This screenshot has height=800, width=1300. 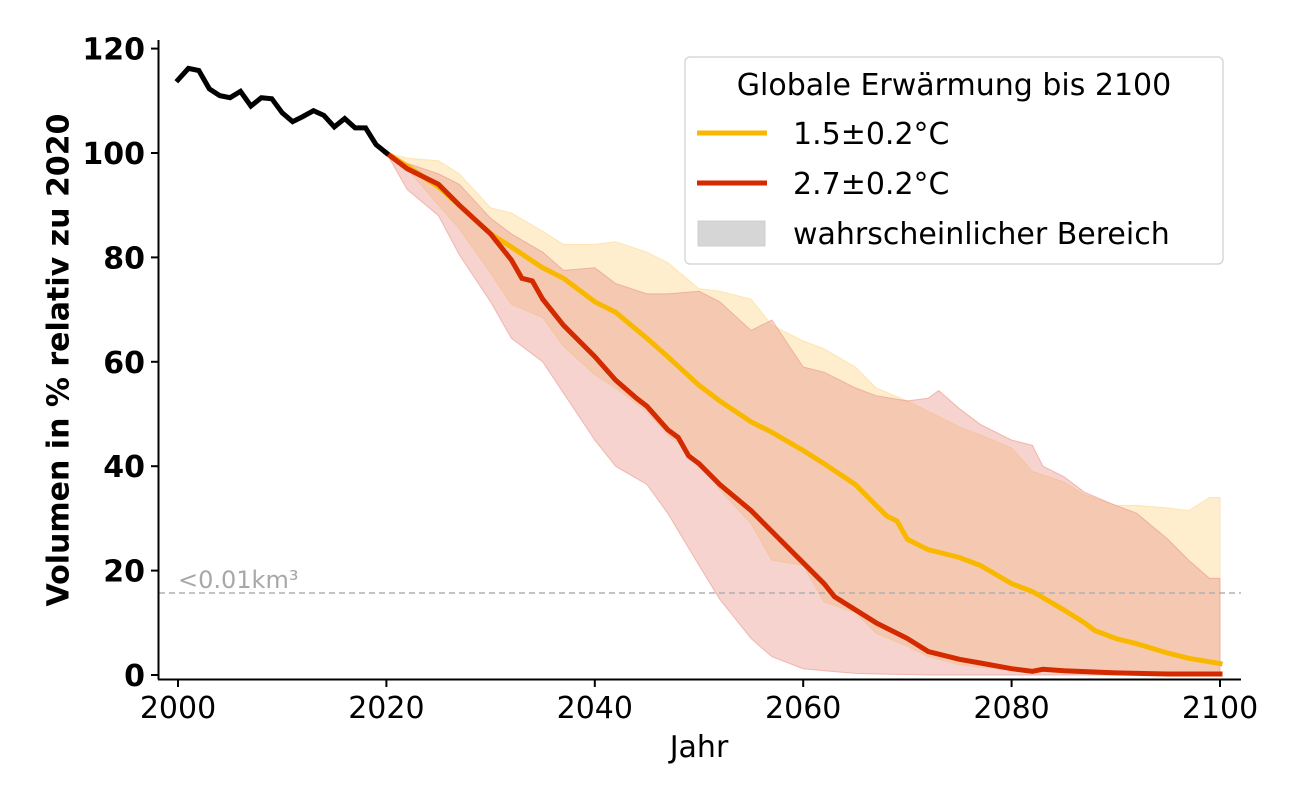 I want to click on legend-swatch-range, so click(x=731, y=233).